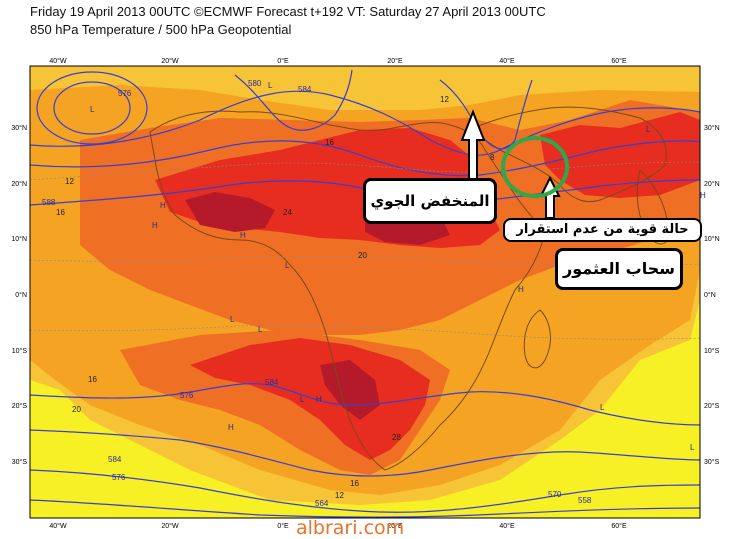 The height and width of the screenshot is (539, 730). What do you see at coordinates (58, 61) in the screenshot?
I see `lon-label-top: 40°W` at bounding box center [58, 61].